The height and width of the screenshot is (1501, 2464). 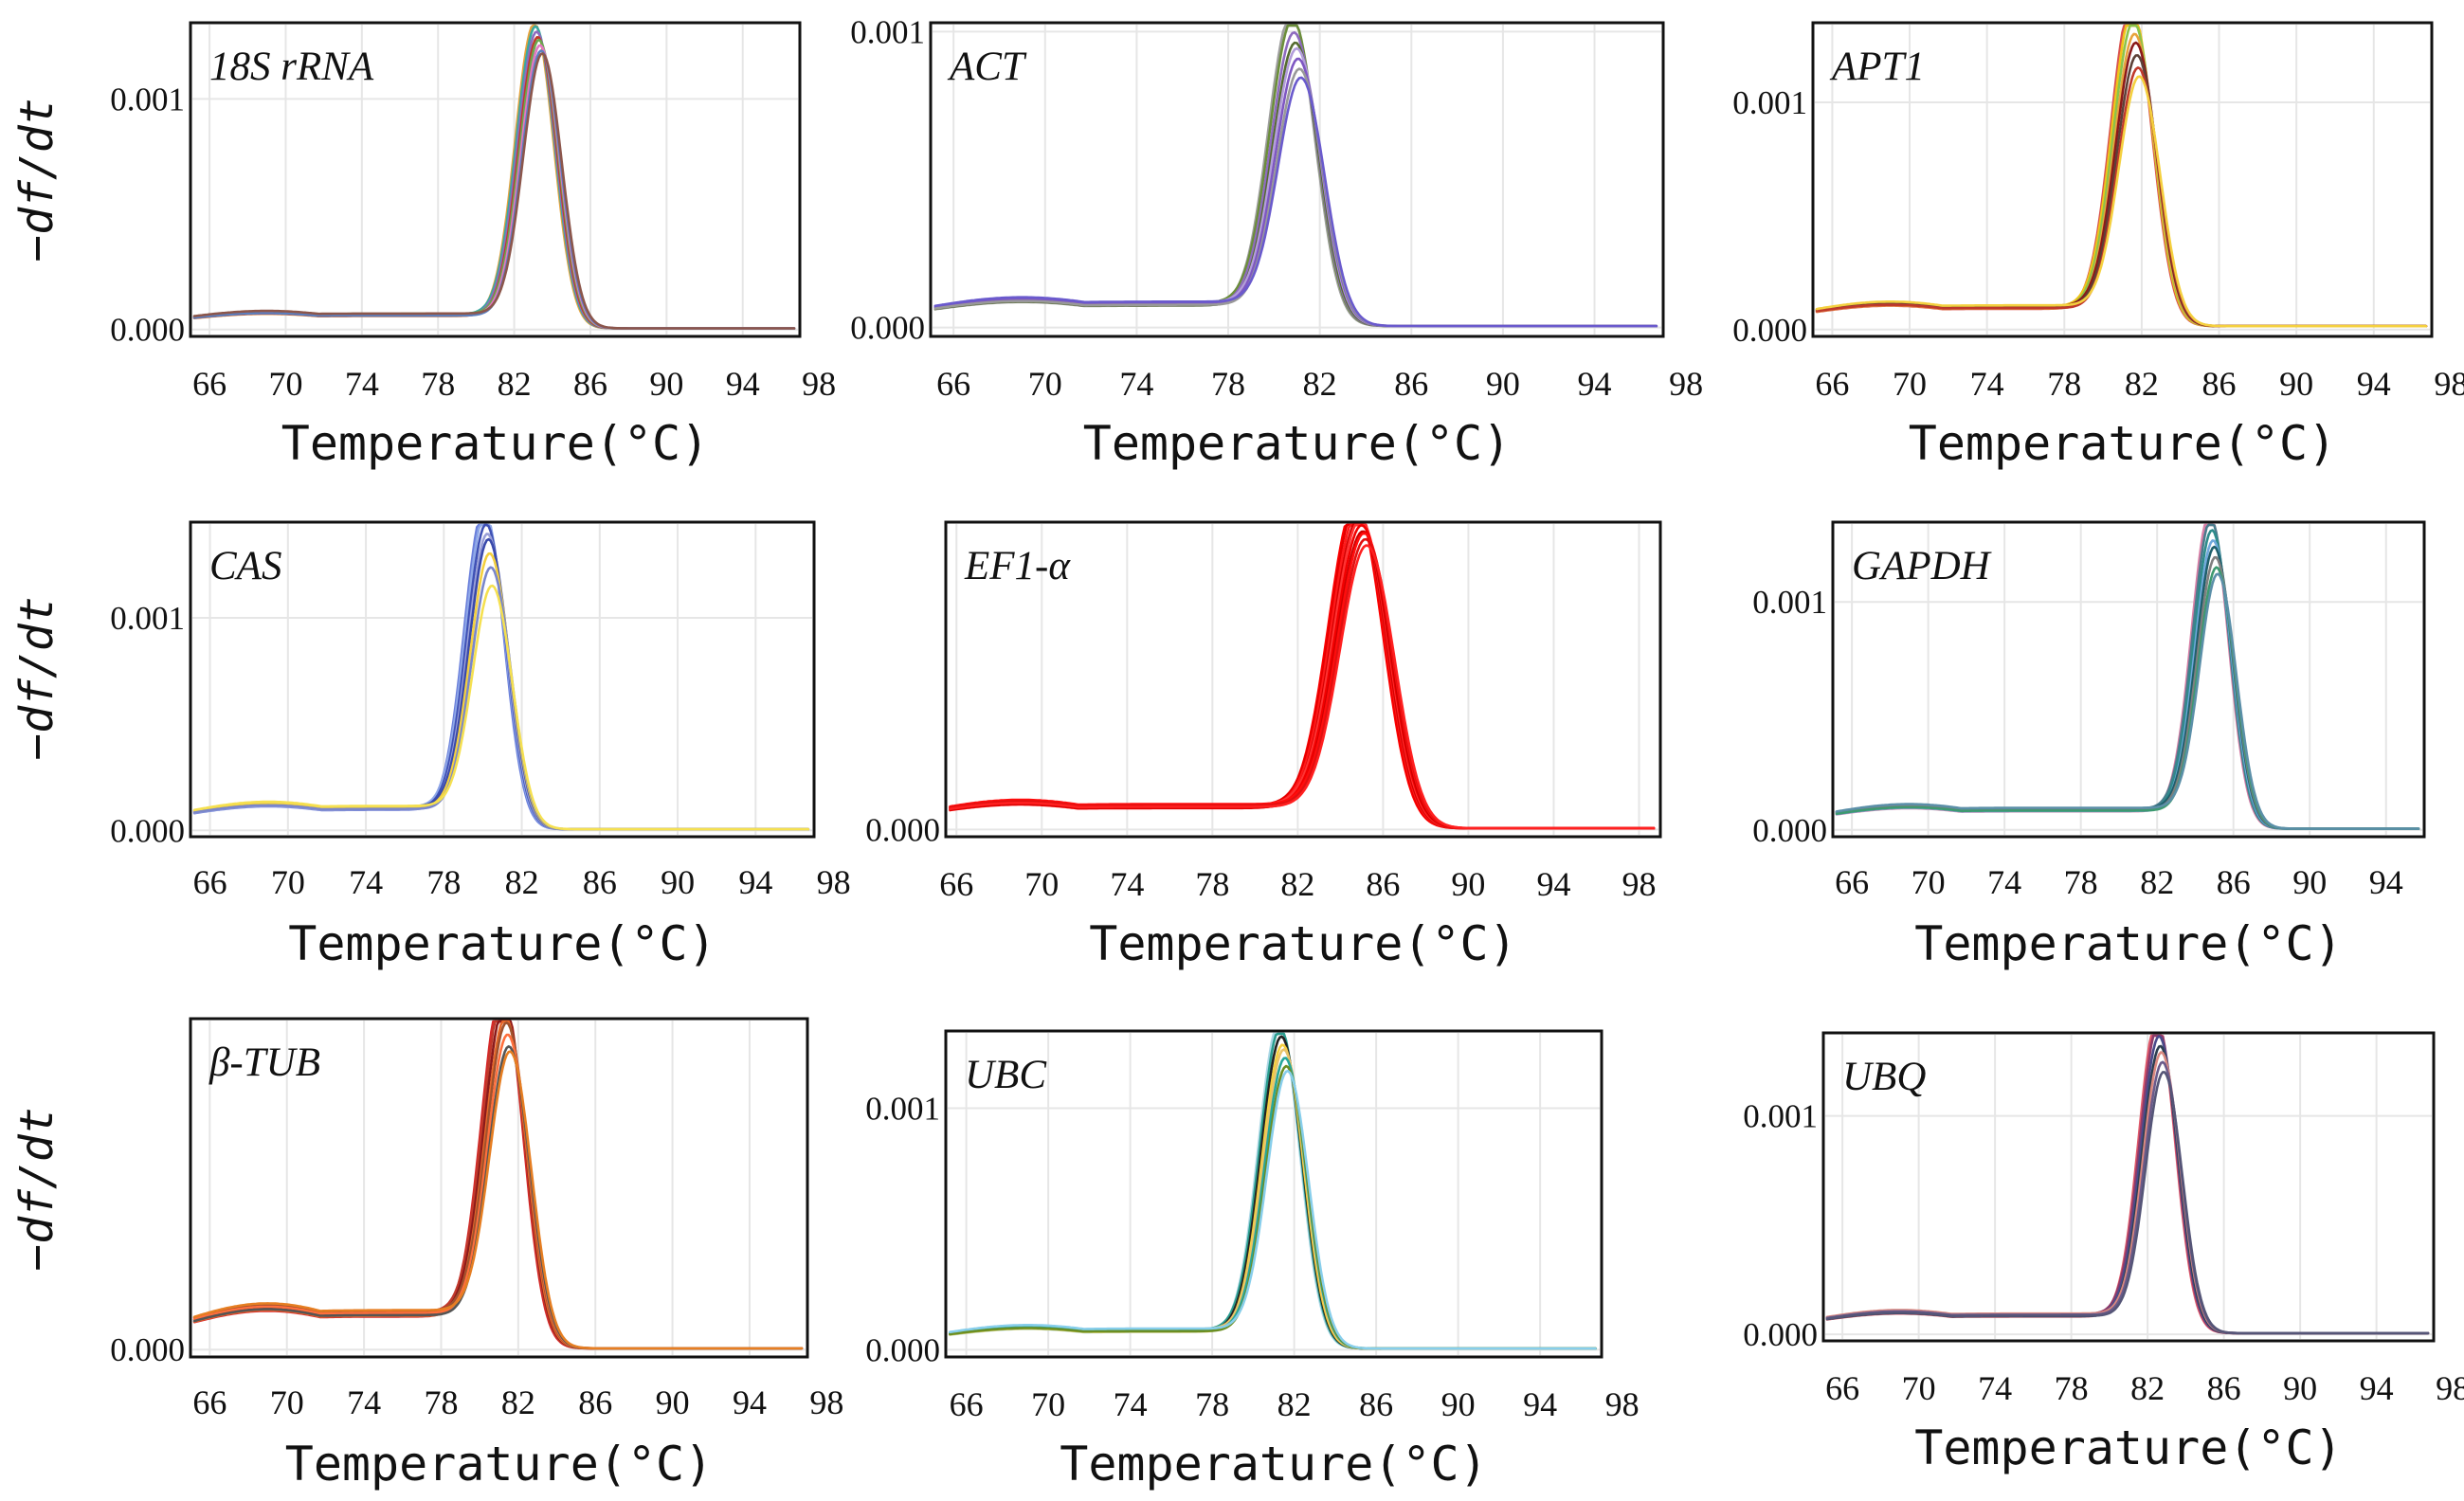 What do you see at coordinates (1006, 1075) in the screenshot?
I see `gene-label: UBC` at bounding box center [1006, 1075].